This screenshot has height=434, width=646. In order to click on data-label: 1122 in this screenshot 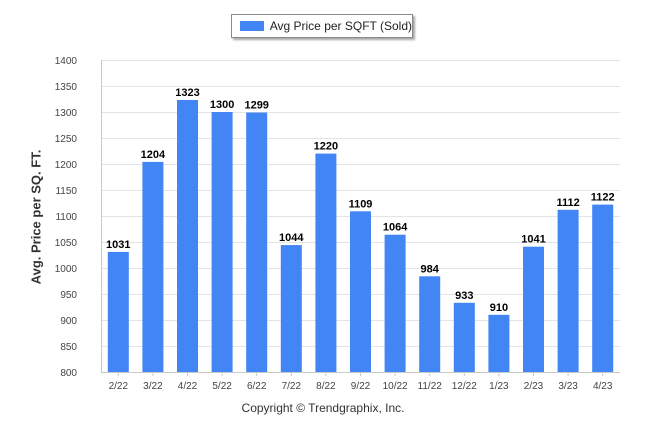, I will do `click(603, 198)`.